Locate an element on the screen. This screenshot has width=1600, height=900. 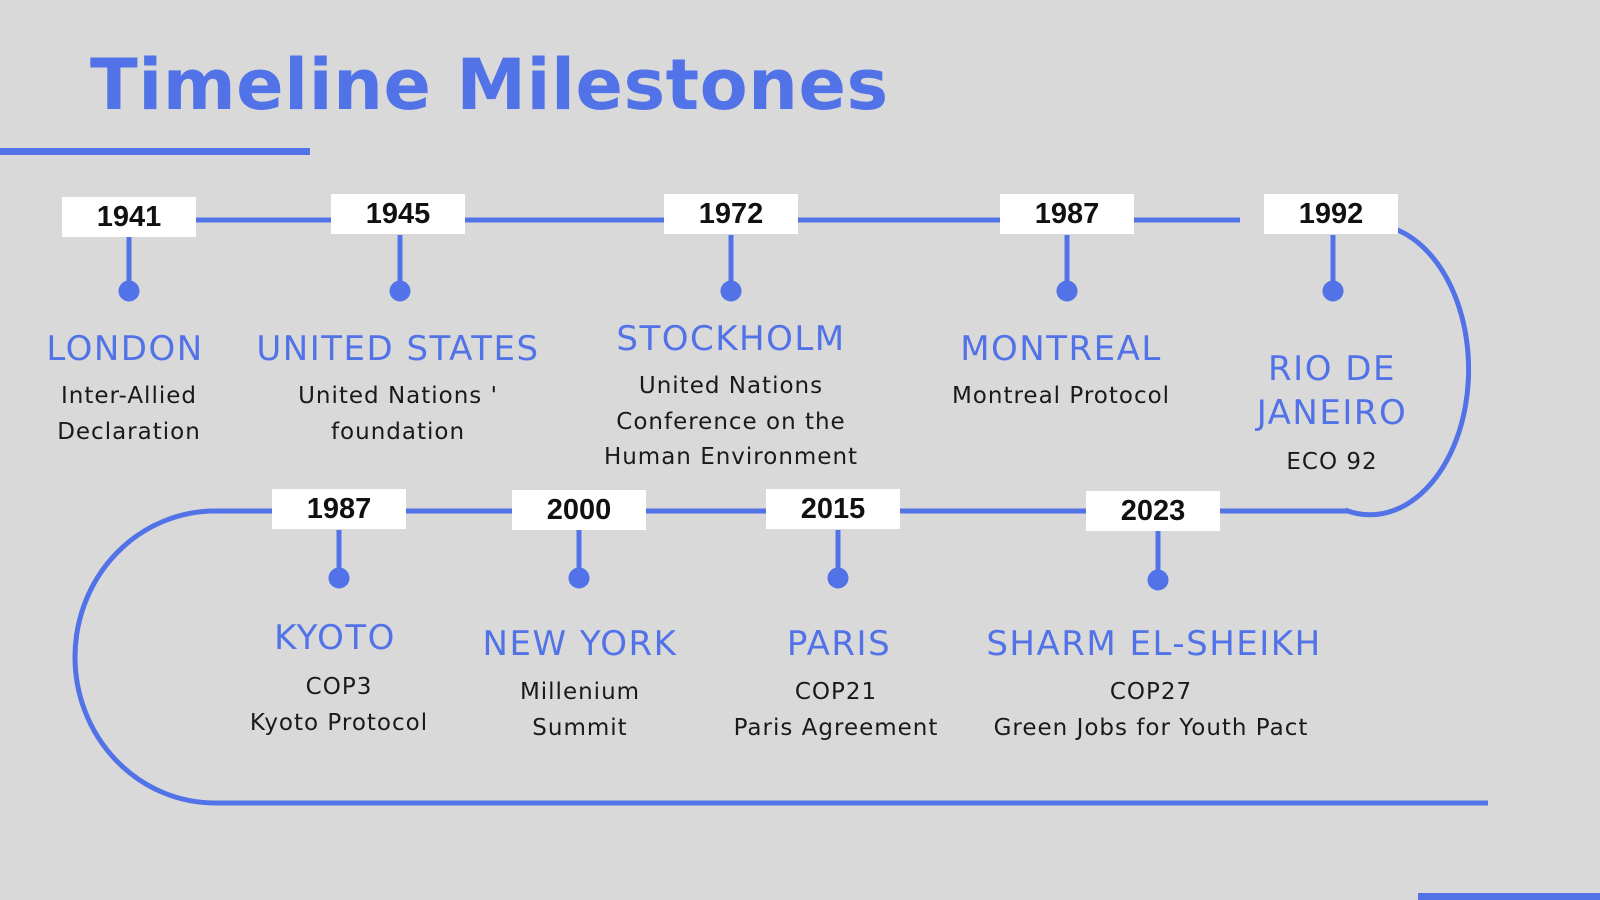
timeline-curve-left is located at coordinates (144, 657).